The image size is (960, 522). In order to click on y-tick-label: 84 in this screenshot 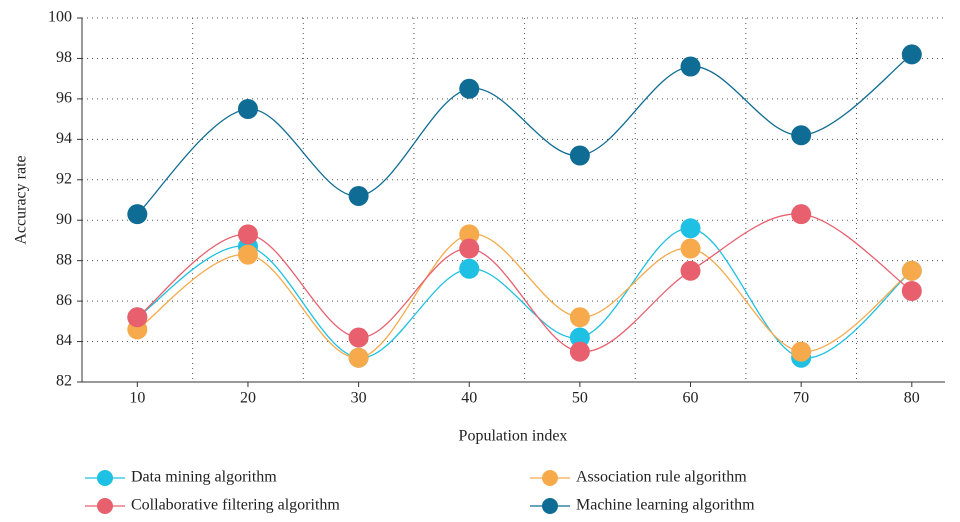, I will do `click(64, 340)`.